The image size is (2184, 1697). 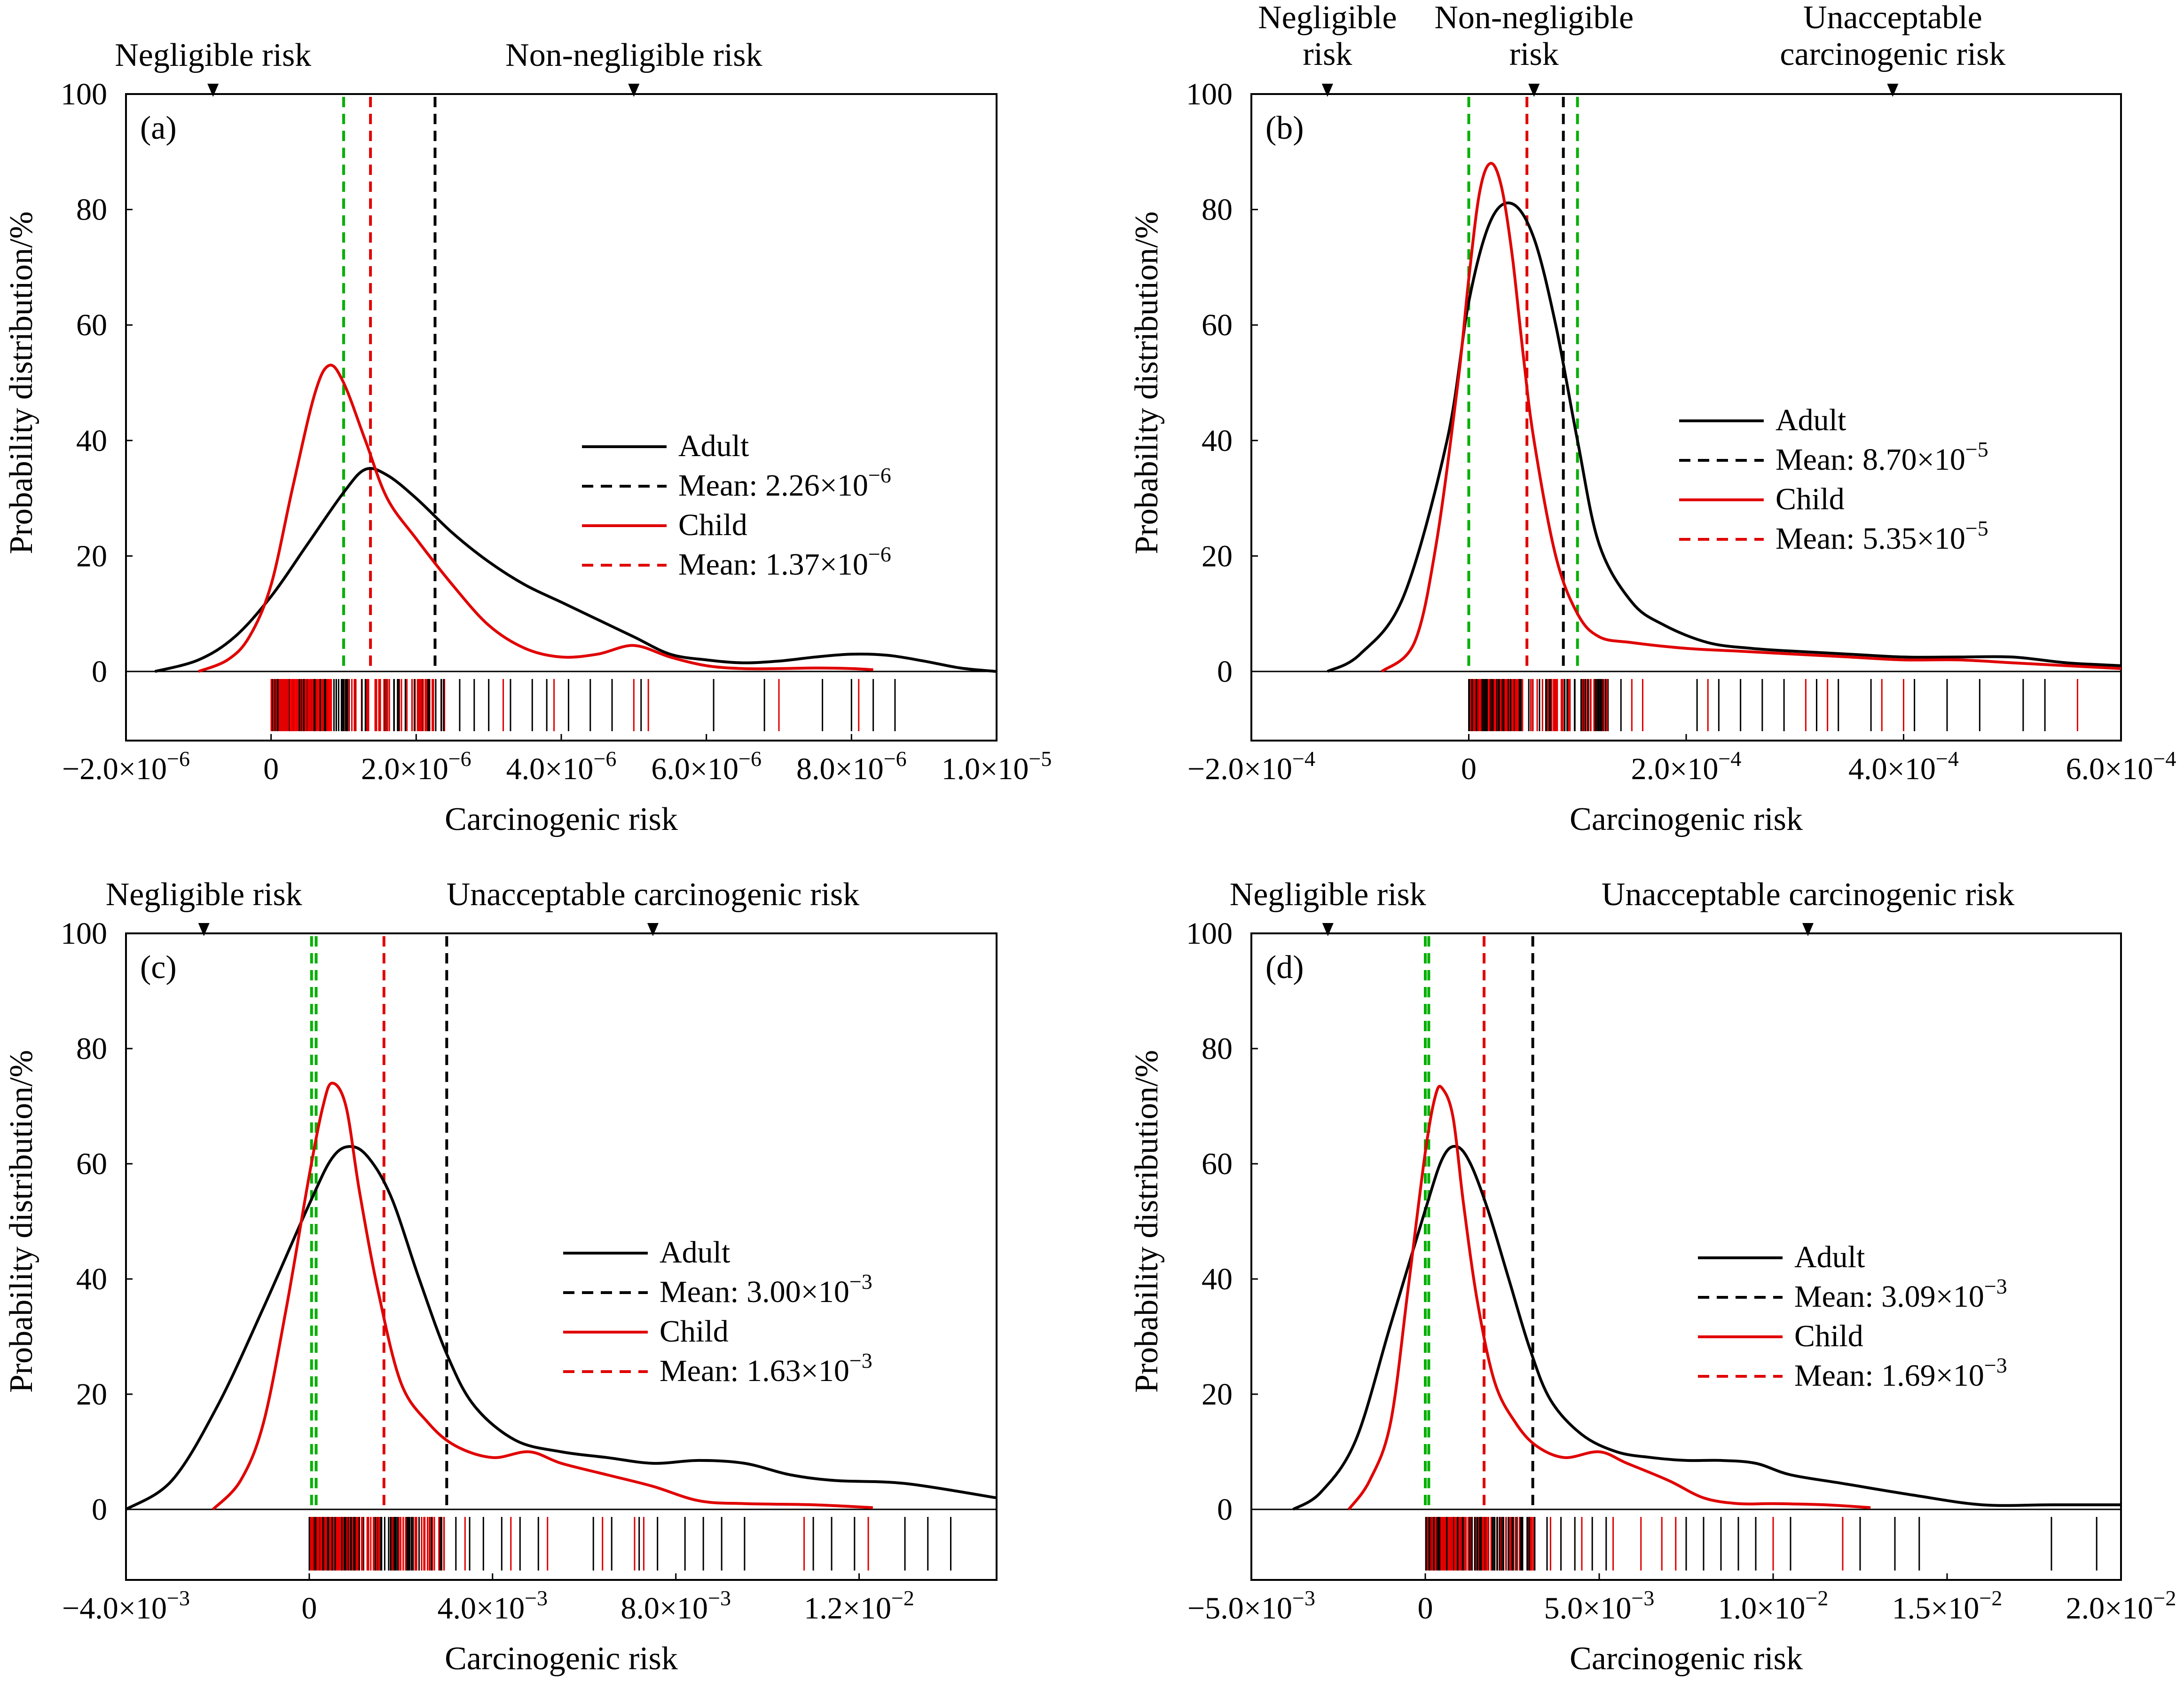 I want to click on x-tick-label: 2.0×10⁻⁶, so click(x=416, y=766).